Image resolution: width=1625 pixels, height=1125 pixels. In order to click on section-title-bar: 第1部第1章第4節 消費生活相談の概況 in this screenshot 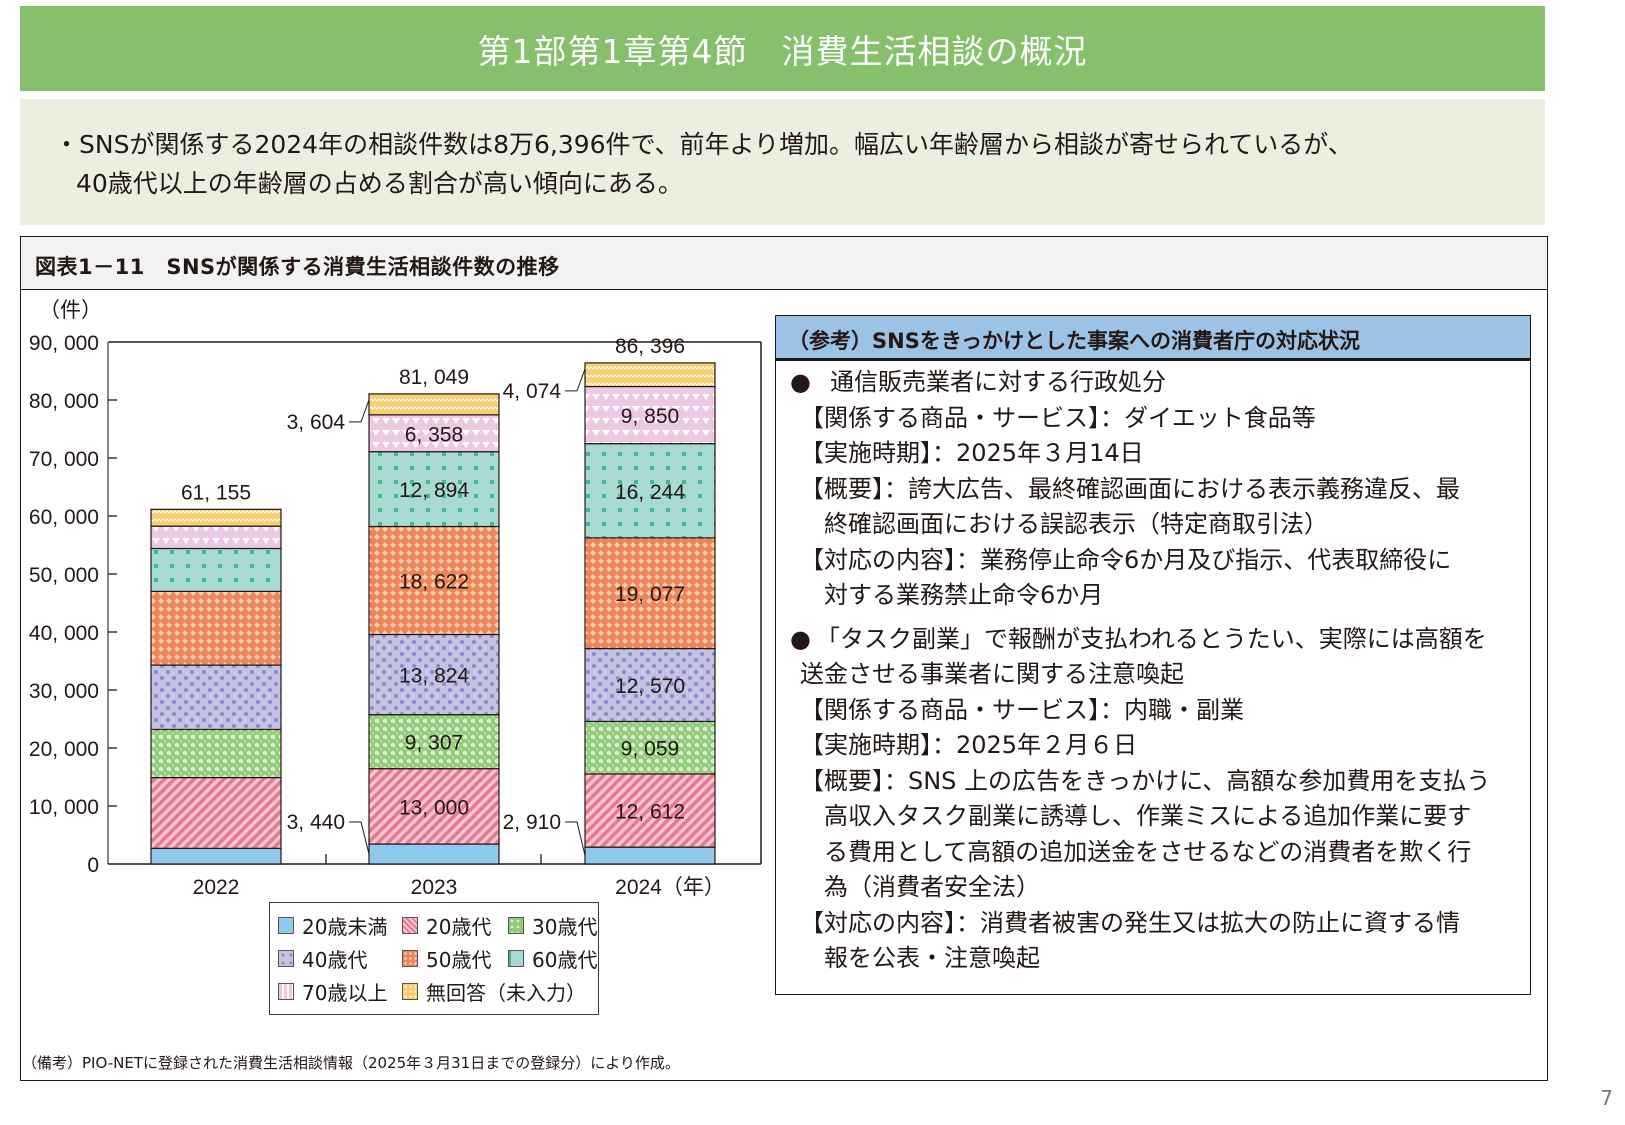, I will do `click(782, 48)`.